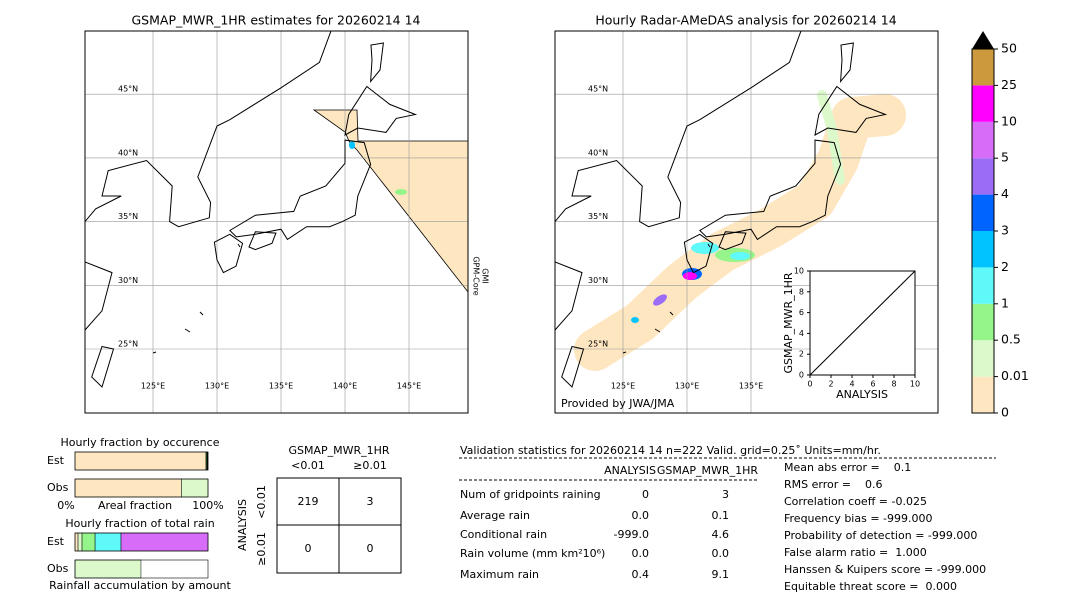 Image resolution: width=1080 pixels, height=612 pixels. What do you see at coordinates (855, 552) in the screenshot?
I see `score: False alarm ratio = 1.000` at bounding box center [855, 552].